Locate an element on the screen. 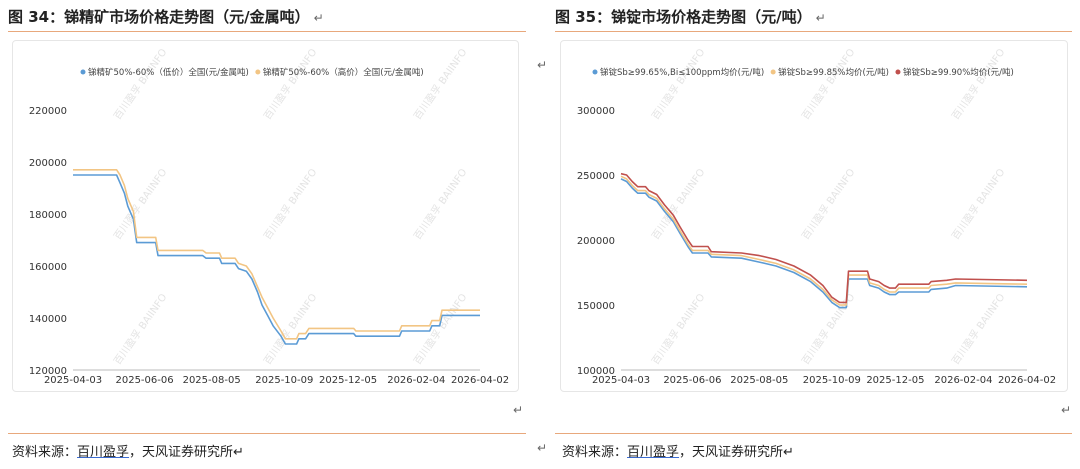 The image size is (1080, 469). y-tick-label: 250000 is located at coordinates (596, 176).